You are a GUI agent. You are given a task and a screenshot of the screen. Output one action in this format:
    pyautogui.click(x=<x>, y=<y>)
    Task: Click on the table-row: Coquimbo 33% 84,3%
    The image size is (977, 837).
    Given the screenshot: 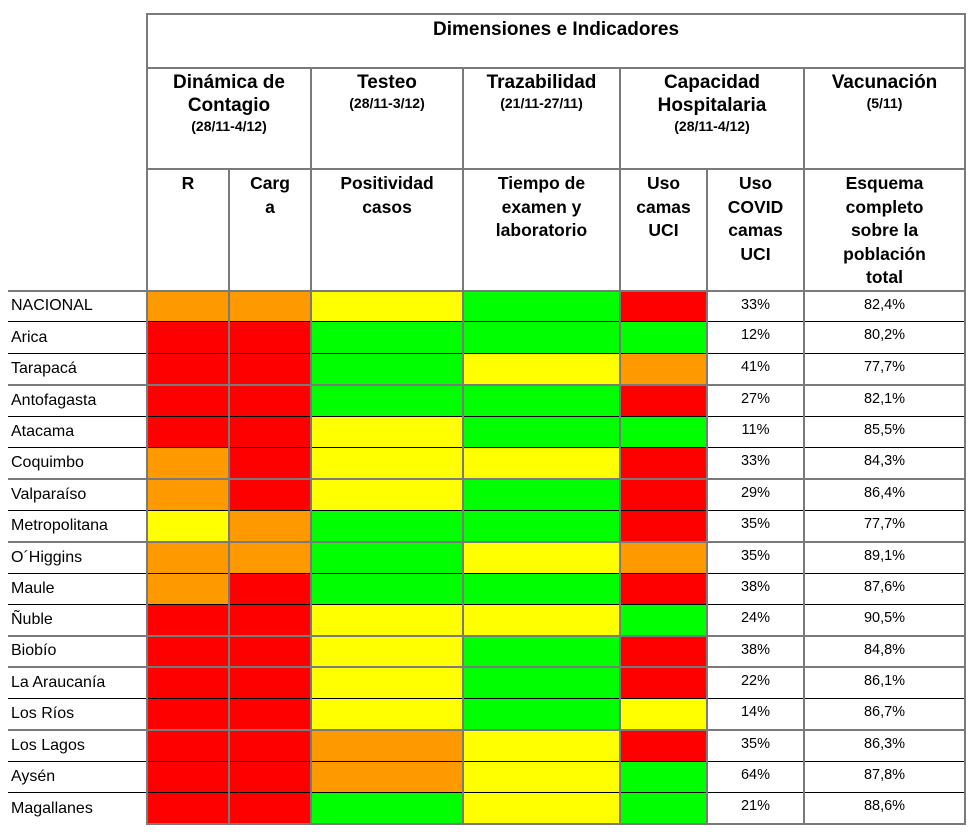 What is the action you would take?
    pyautogui.click(x=487, y=463)
    